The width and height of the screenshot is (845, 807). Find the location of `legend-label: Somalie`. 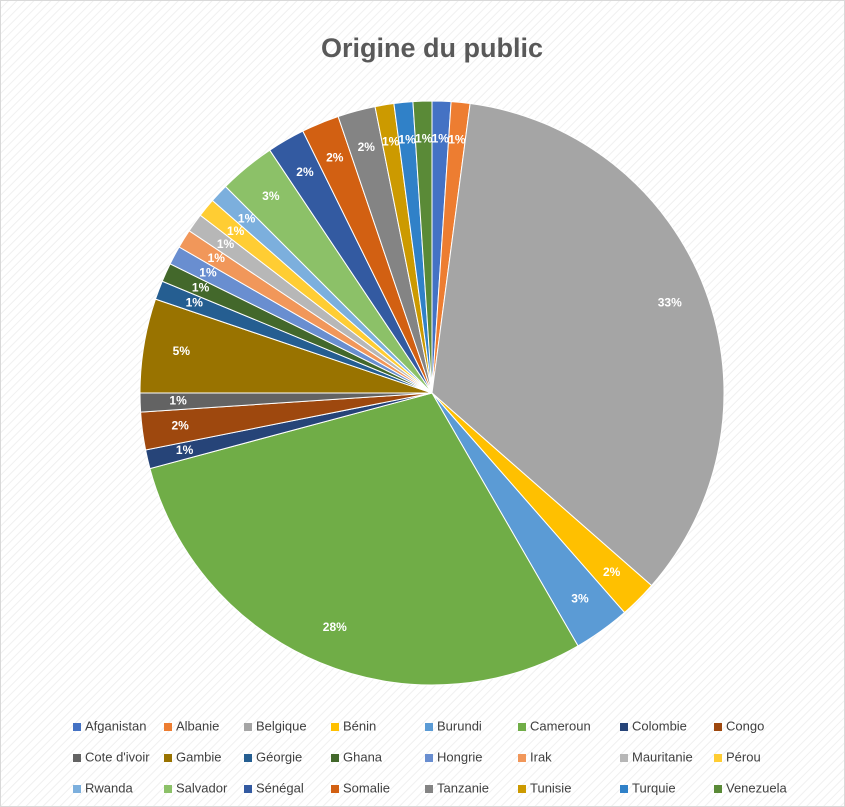

legend-label: Somalie is located at coordinates (366, 787).